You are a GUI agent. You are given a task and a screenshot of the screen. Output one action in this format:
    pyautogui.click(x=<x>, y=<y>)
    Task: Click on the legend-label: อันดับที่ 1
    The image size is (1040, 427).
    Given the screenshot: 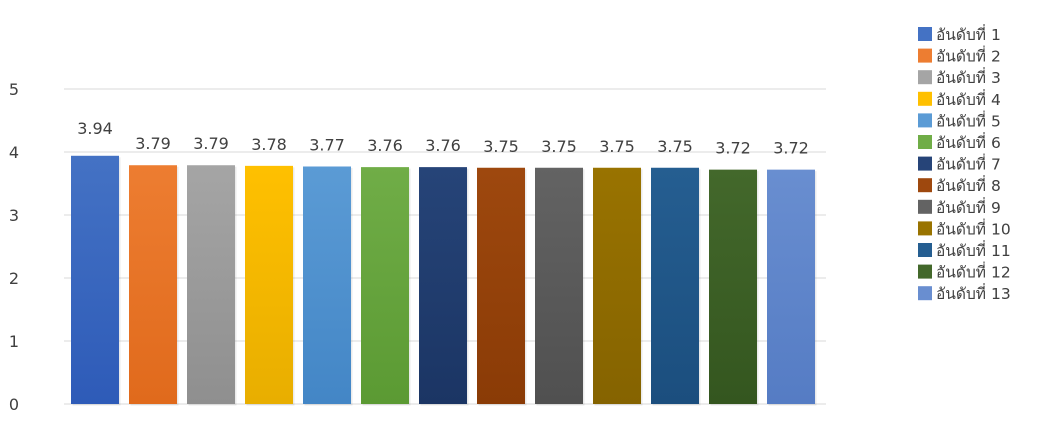 What is the action you would take?
    pyautogui.click(x=968, y=34)
    